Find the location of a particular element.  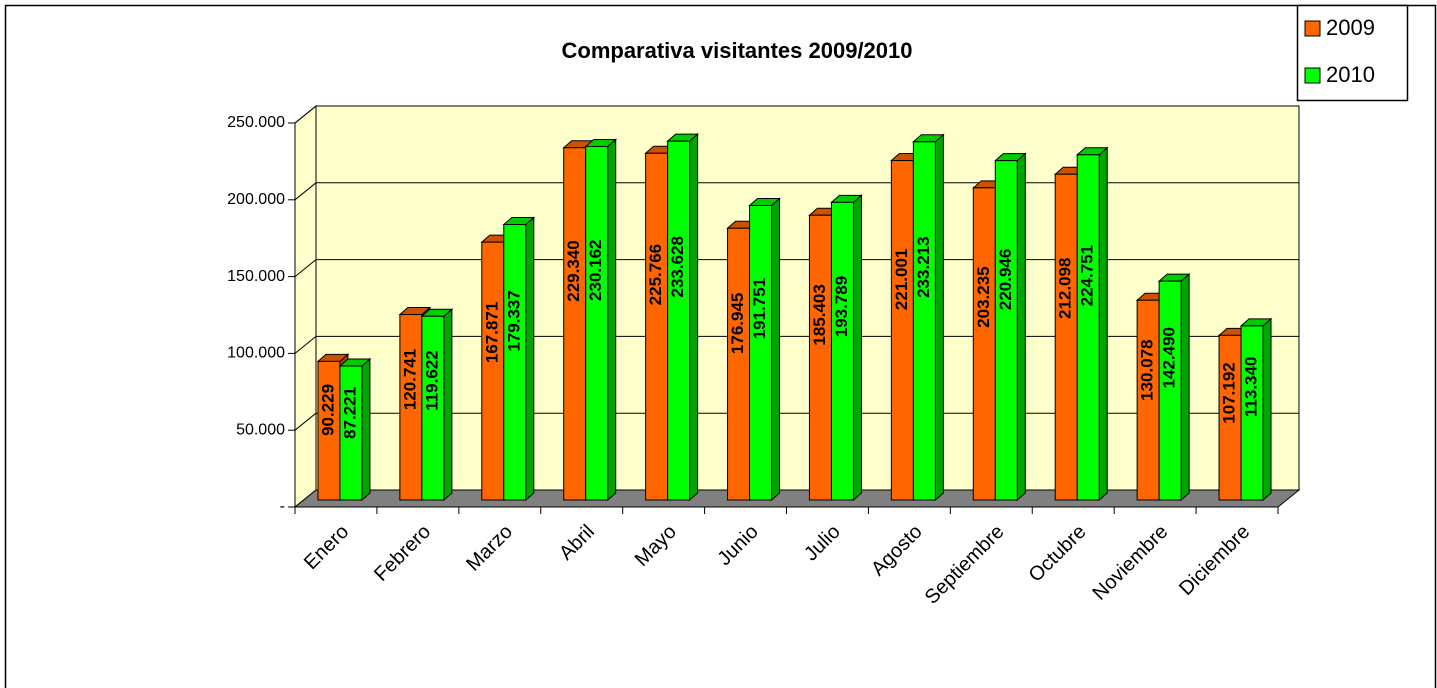

value-label: 221.001 is located at coordinates (901, 279).